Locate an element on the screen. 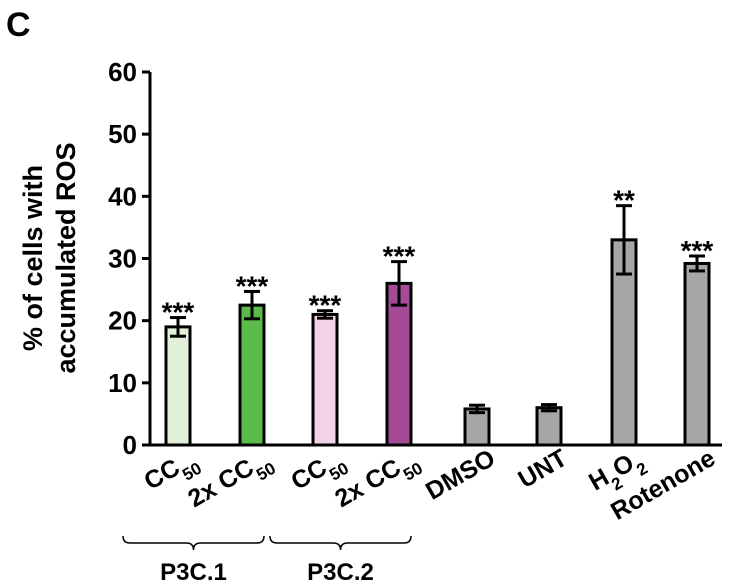 The image size is (740, 587). y-tick-label: 0 is located at coordinates (130, 445).